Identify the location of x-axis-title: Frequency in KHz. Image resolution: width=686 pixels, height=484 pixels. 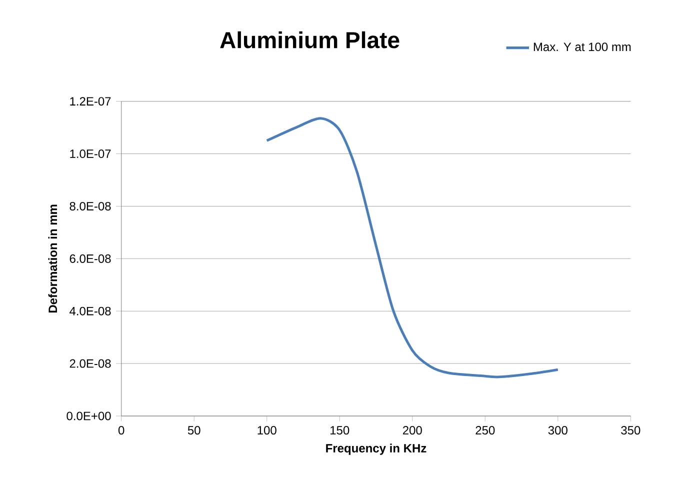
(376, 449).